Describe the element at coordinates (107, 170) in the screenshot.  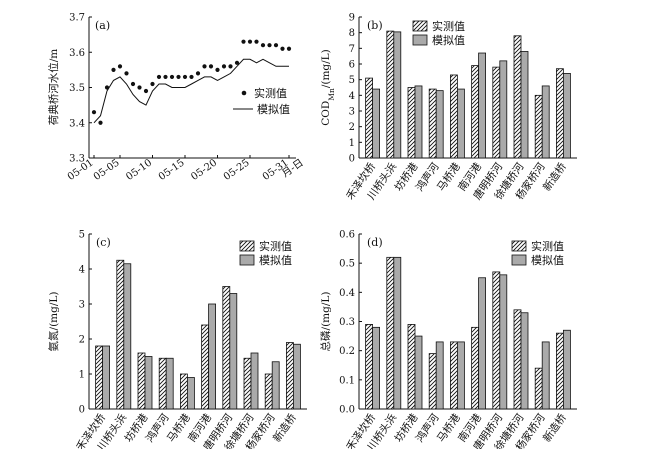
I see `a-x-tick-label: 05-05` at that location.